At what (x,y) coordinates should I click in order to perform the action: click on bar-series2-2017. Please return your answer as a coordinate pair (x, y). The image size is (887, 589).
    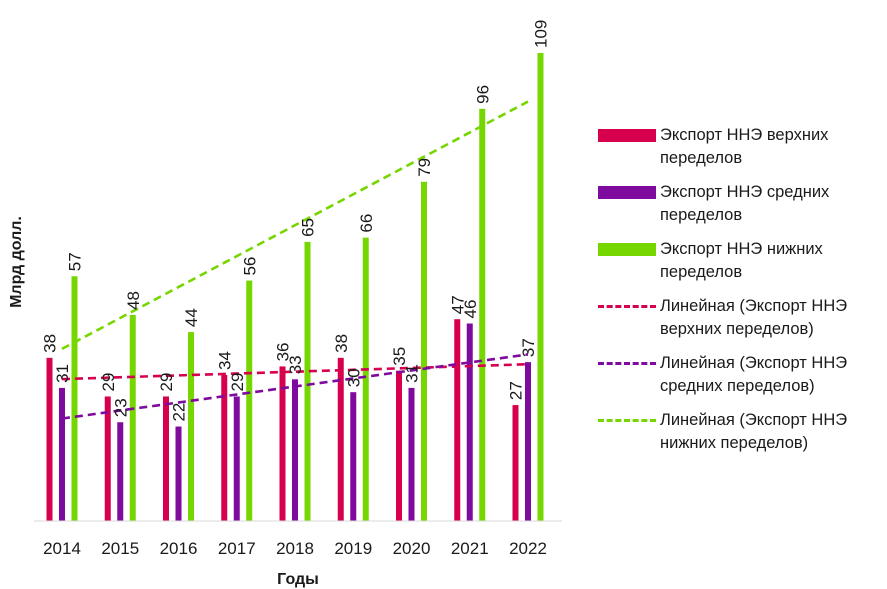
    Looking at the image, I should click on (236, 458).